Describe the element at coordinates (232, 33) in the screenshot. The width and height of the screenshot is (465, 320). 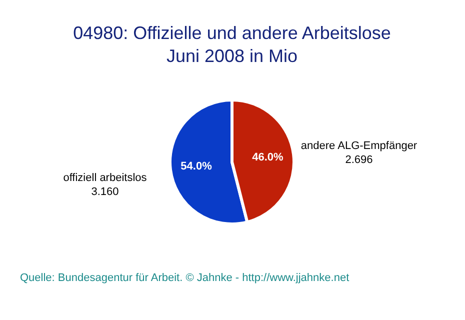
I see `chart-title: 04980: Offizielle und andere Arbeitslose` at that location.